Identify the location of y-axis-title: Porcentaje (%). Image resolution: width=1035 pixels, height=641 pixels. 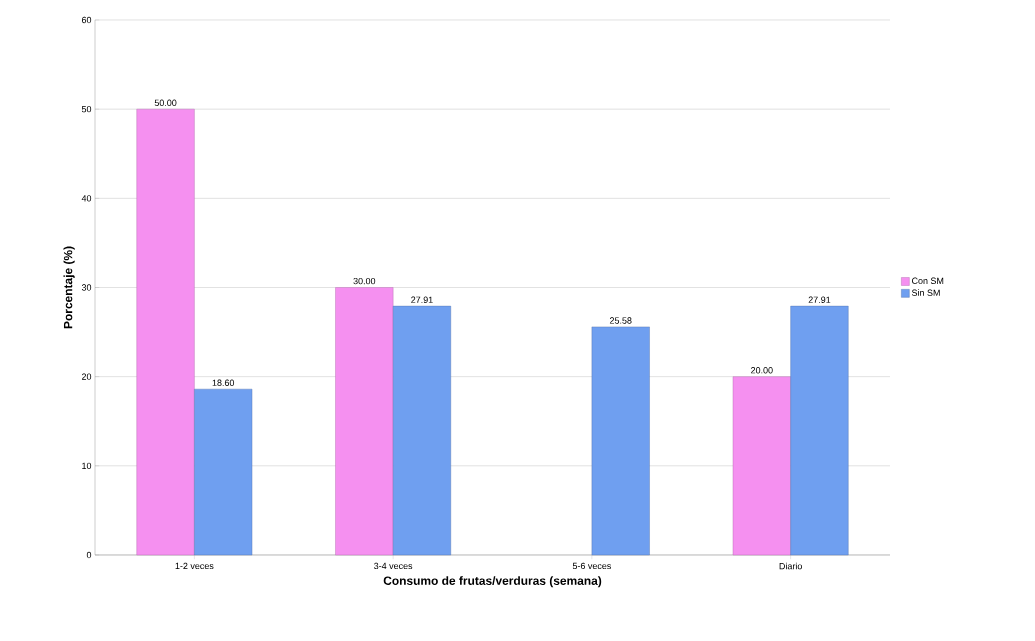
(69, 287).